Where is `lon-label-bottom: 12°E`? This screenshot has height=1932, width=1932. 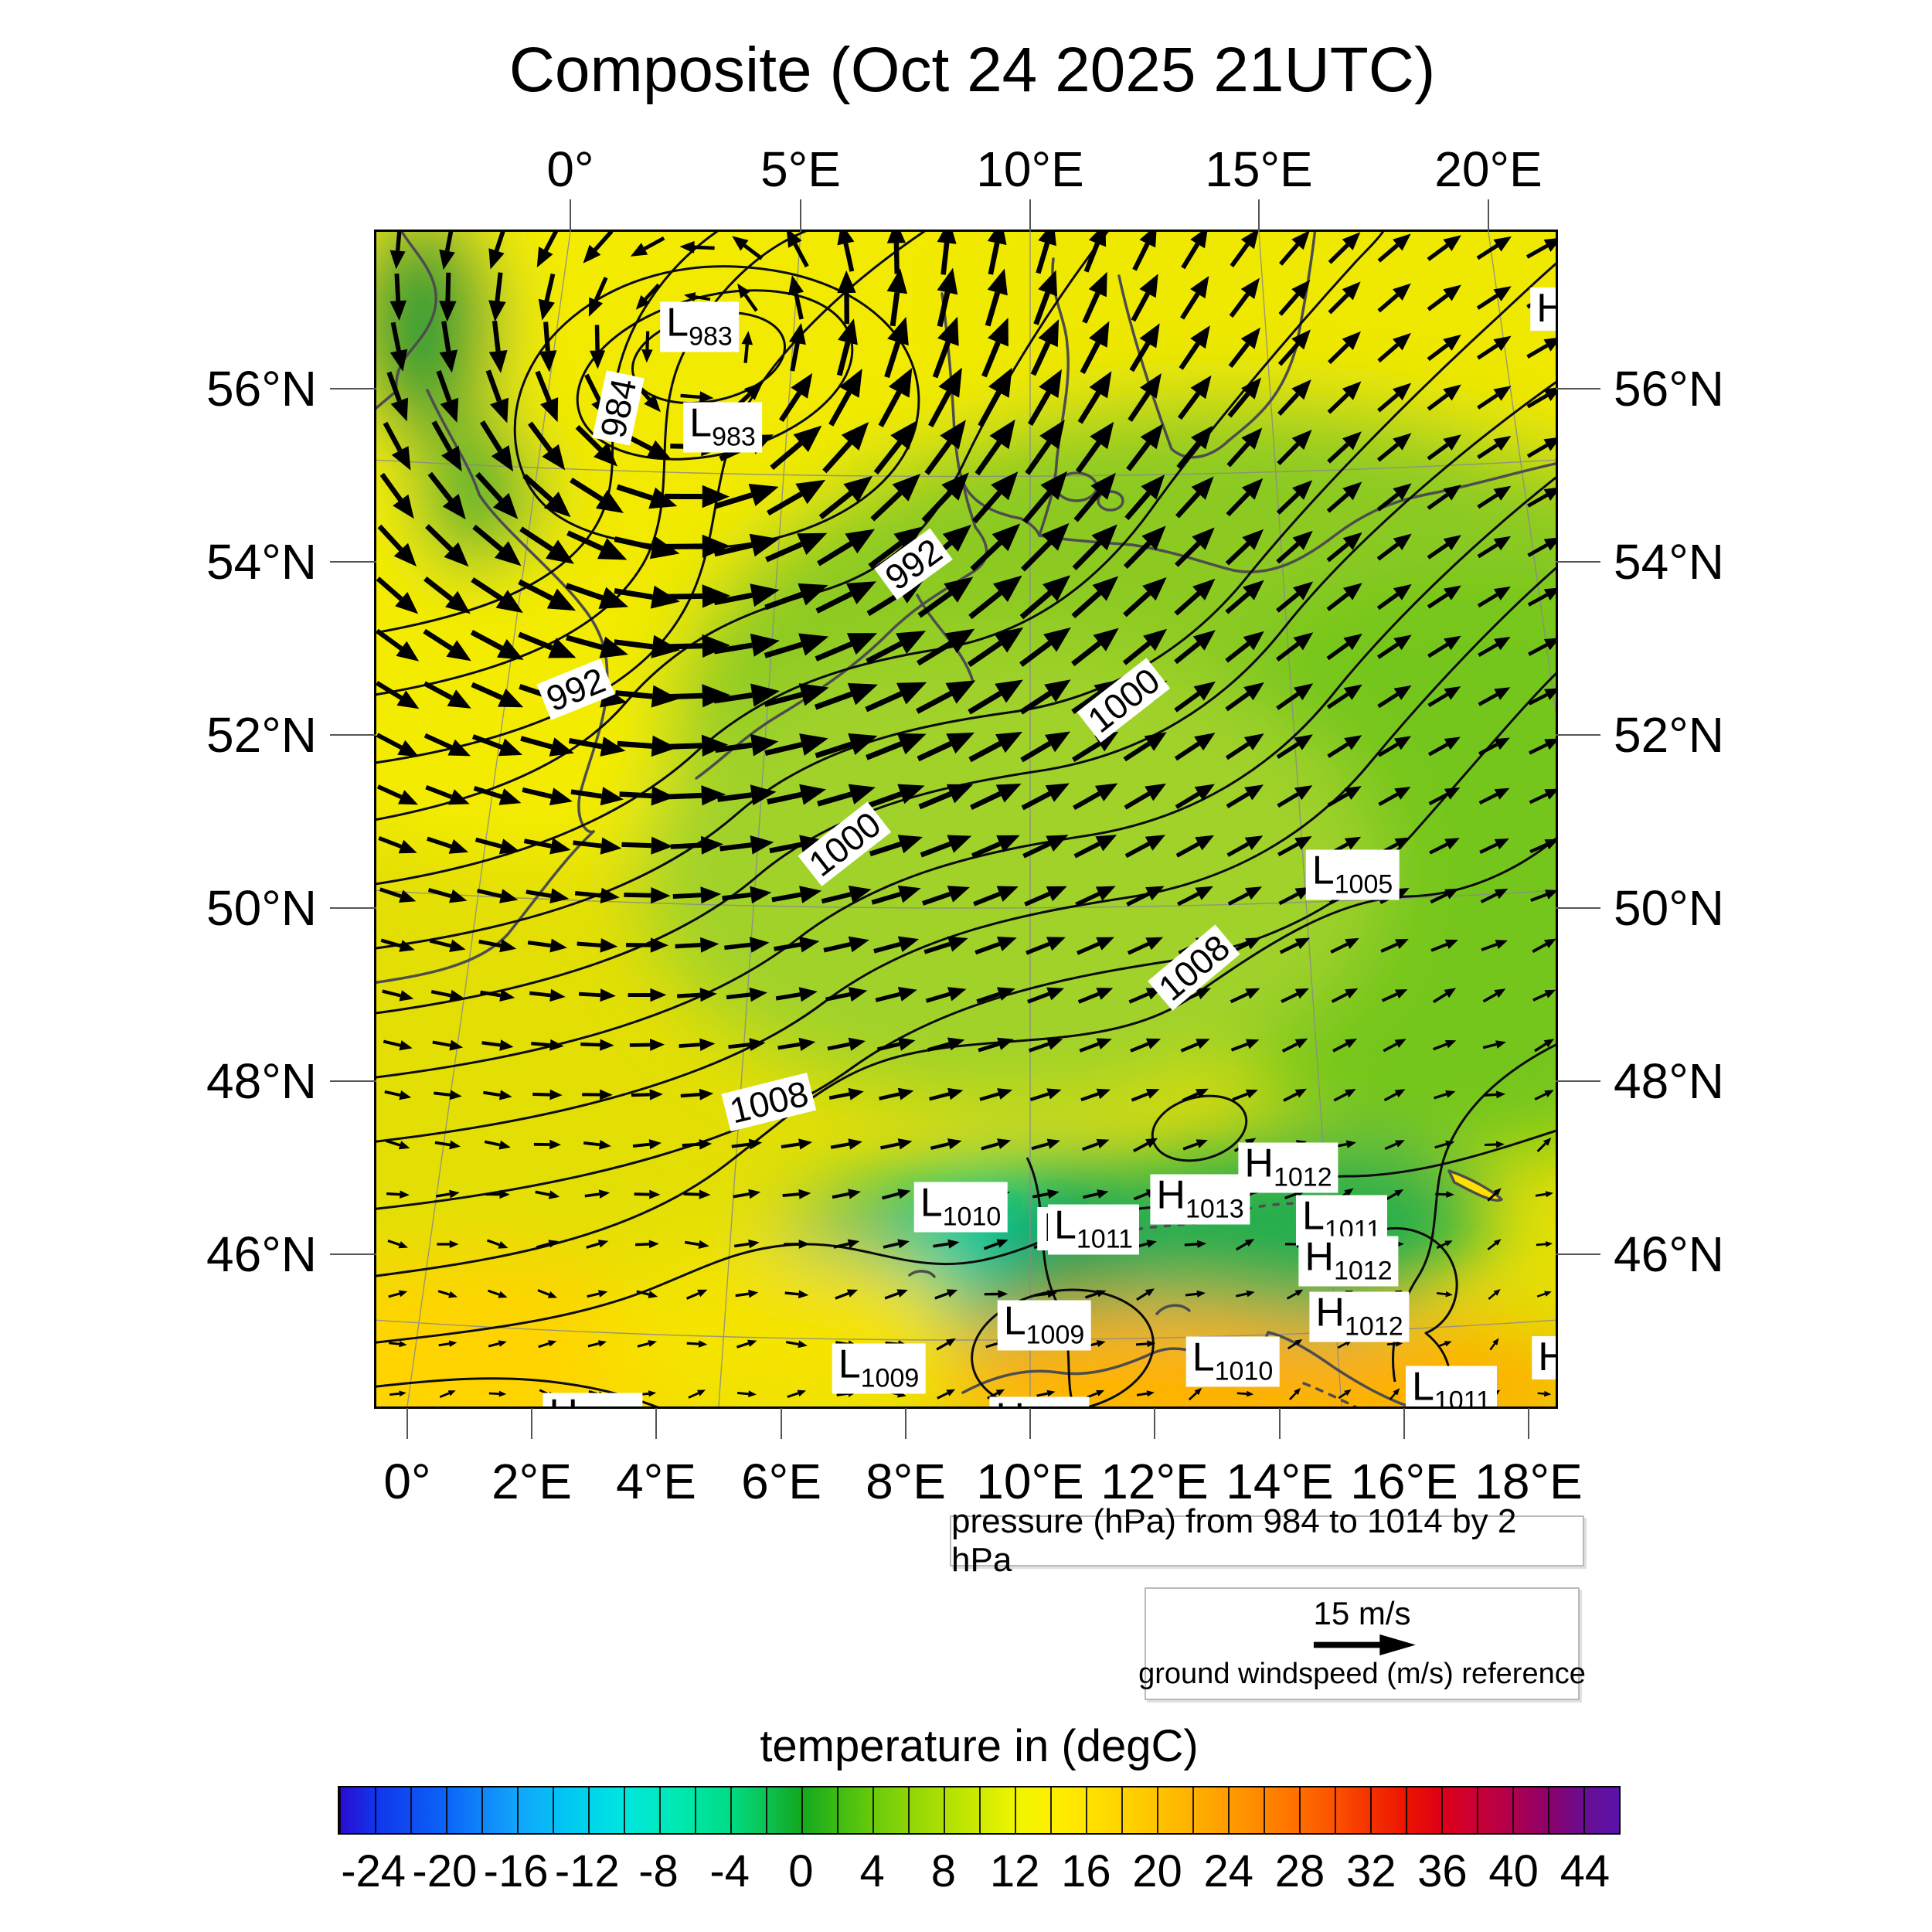
lon-label-bottom: 12°E is located at coordinates (1155, 1482).